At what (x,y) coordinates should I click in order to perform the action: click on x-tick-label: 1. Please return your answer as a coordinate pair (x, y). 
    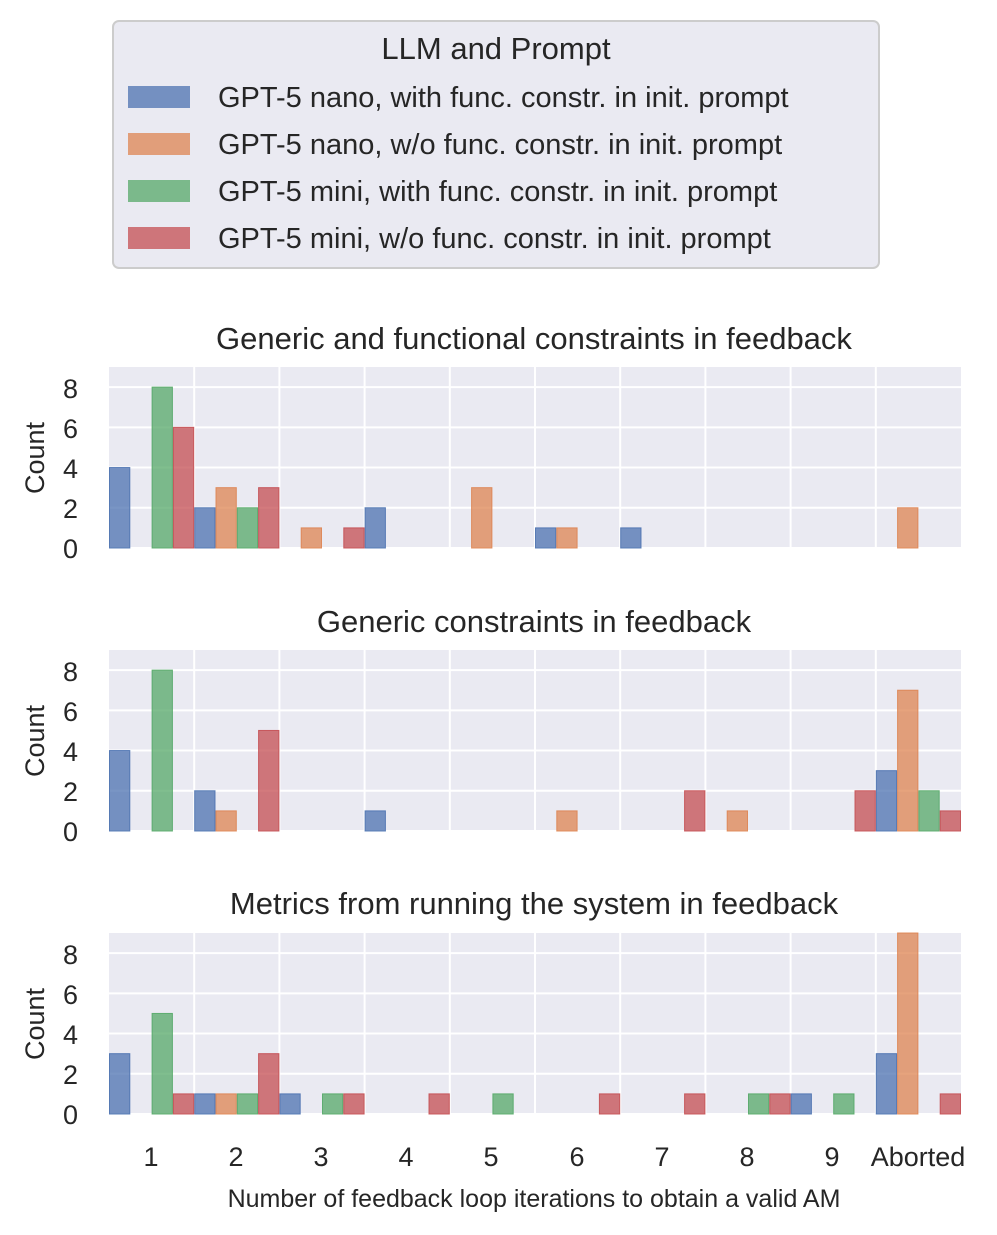
    Looking at the image, I should click on (150, 1157).